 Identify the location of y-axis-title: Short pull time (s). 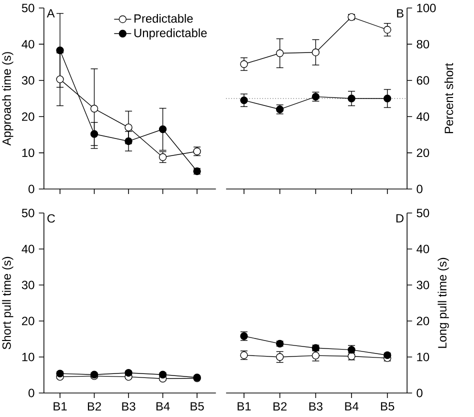
(8, 303).